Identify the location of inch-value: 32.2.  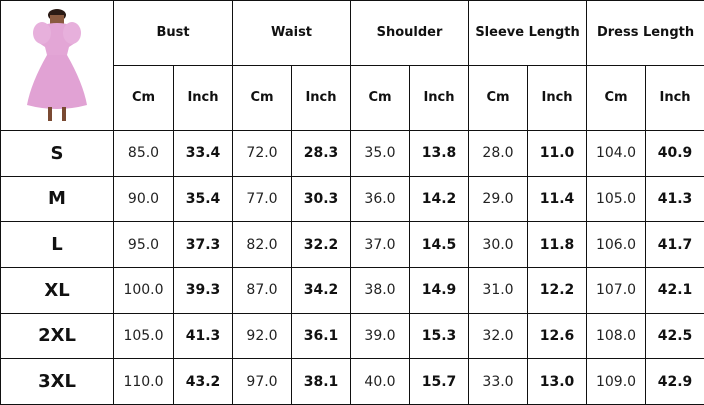
(321, 244).